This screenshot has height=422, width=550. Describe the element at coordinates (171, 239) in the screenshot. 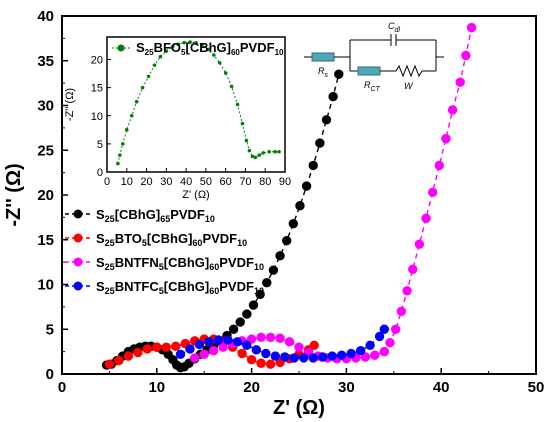

I see `legend-label: S25BTO5[CBhG]60PVDF10` at that location.